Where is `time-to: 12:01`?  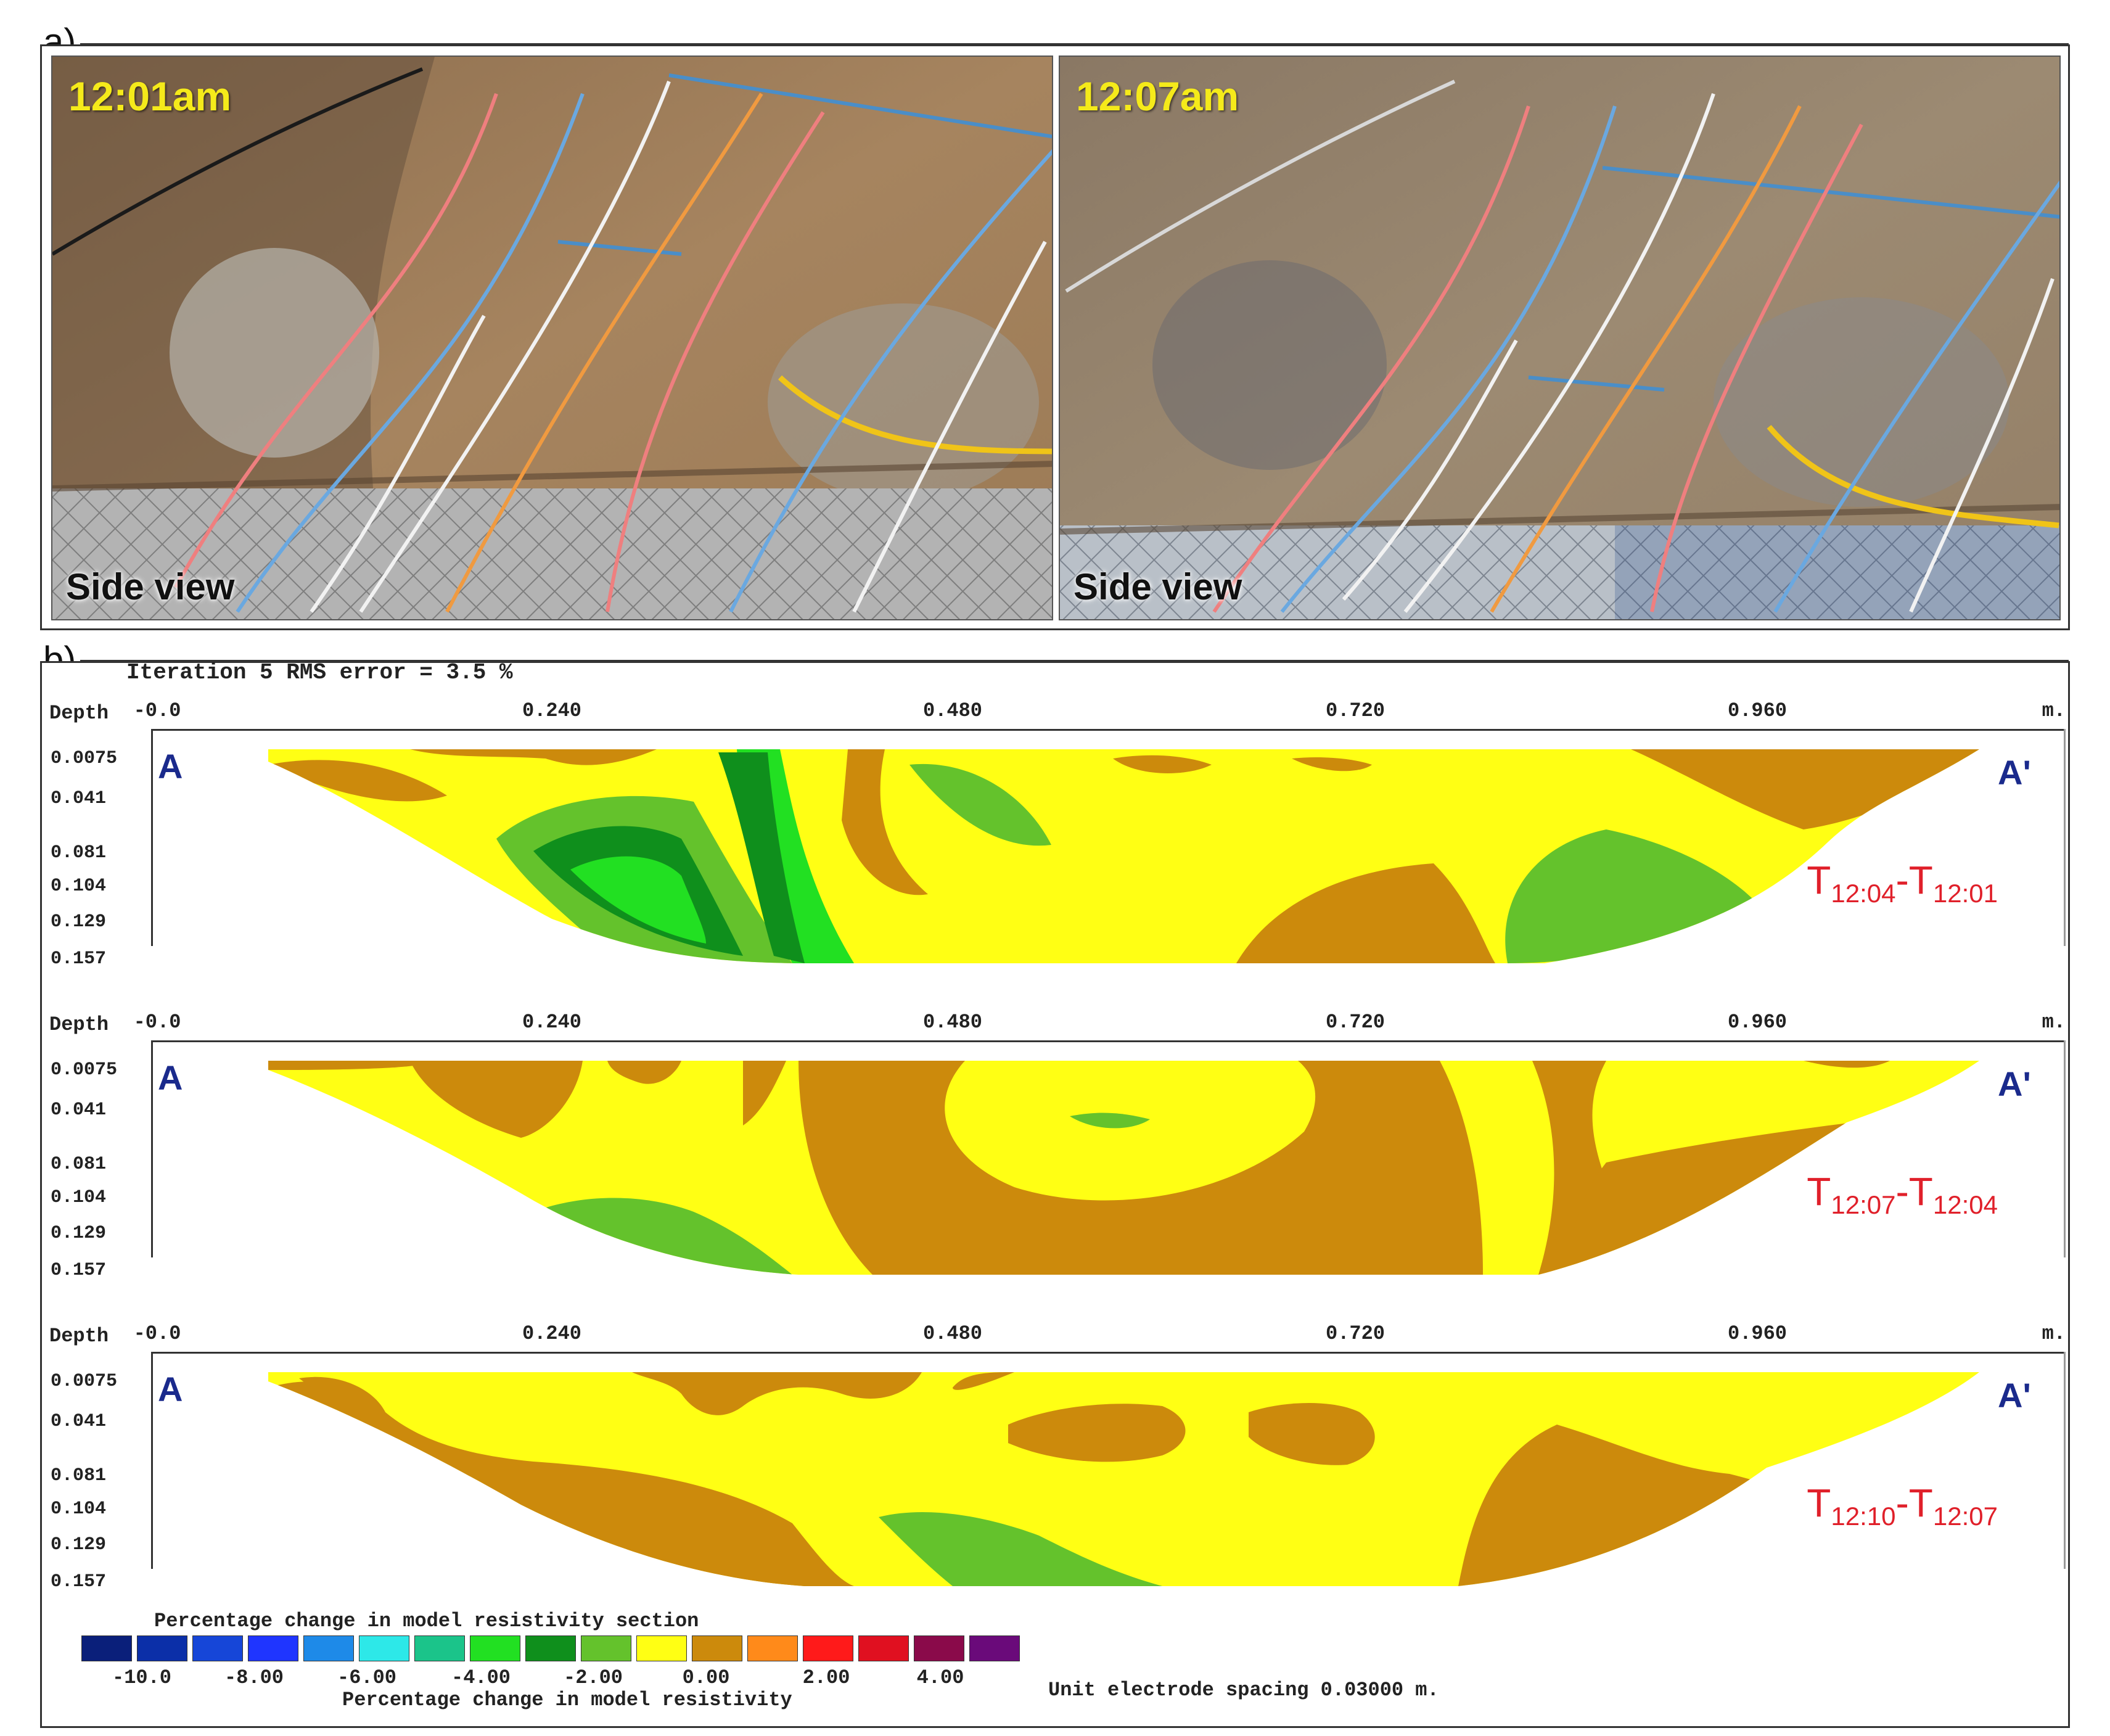
time-to: 12:01 is located at coordinates (1965, 893).